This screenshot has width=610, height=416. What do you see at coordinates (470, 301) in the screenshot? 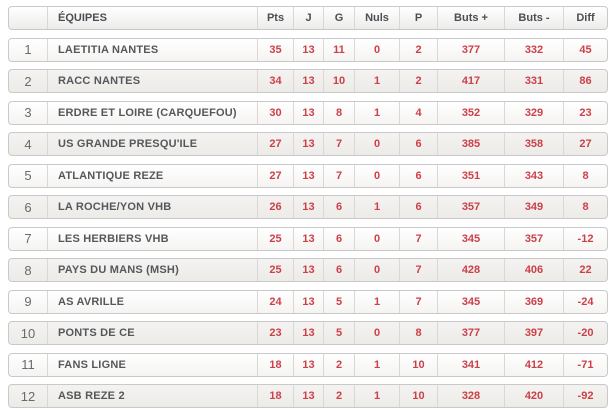
I see `cell-goals-for: 345` at bounding box center [470, 301].